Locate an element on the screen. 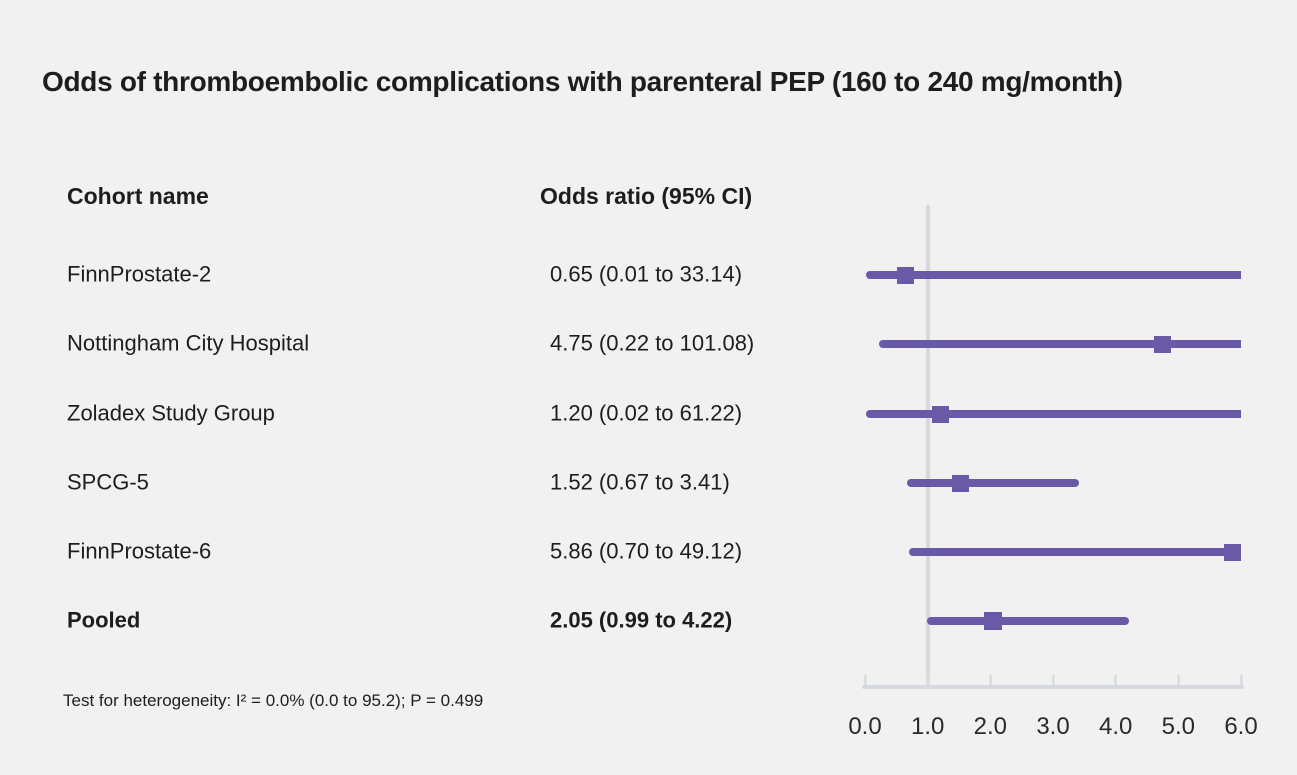 This screenshot has width=1297, height=775. cohort-name: FinnProstate-2 is located at coordinates (139, 274).